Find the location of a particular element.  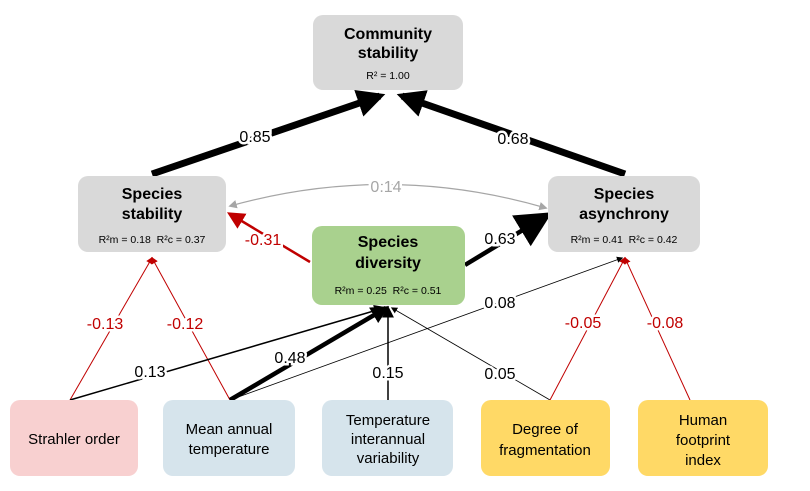

path-coefficient: 0.48 is located at coordinates (289, 358).